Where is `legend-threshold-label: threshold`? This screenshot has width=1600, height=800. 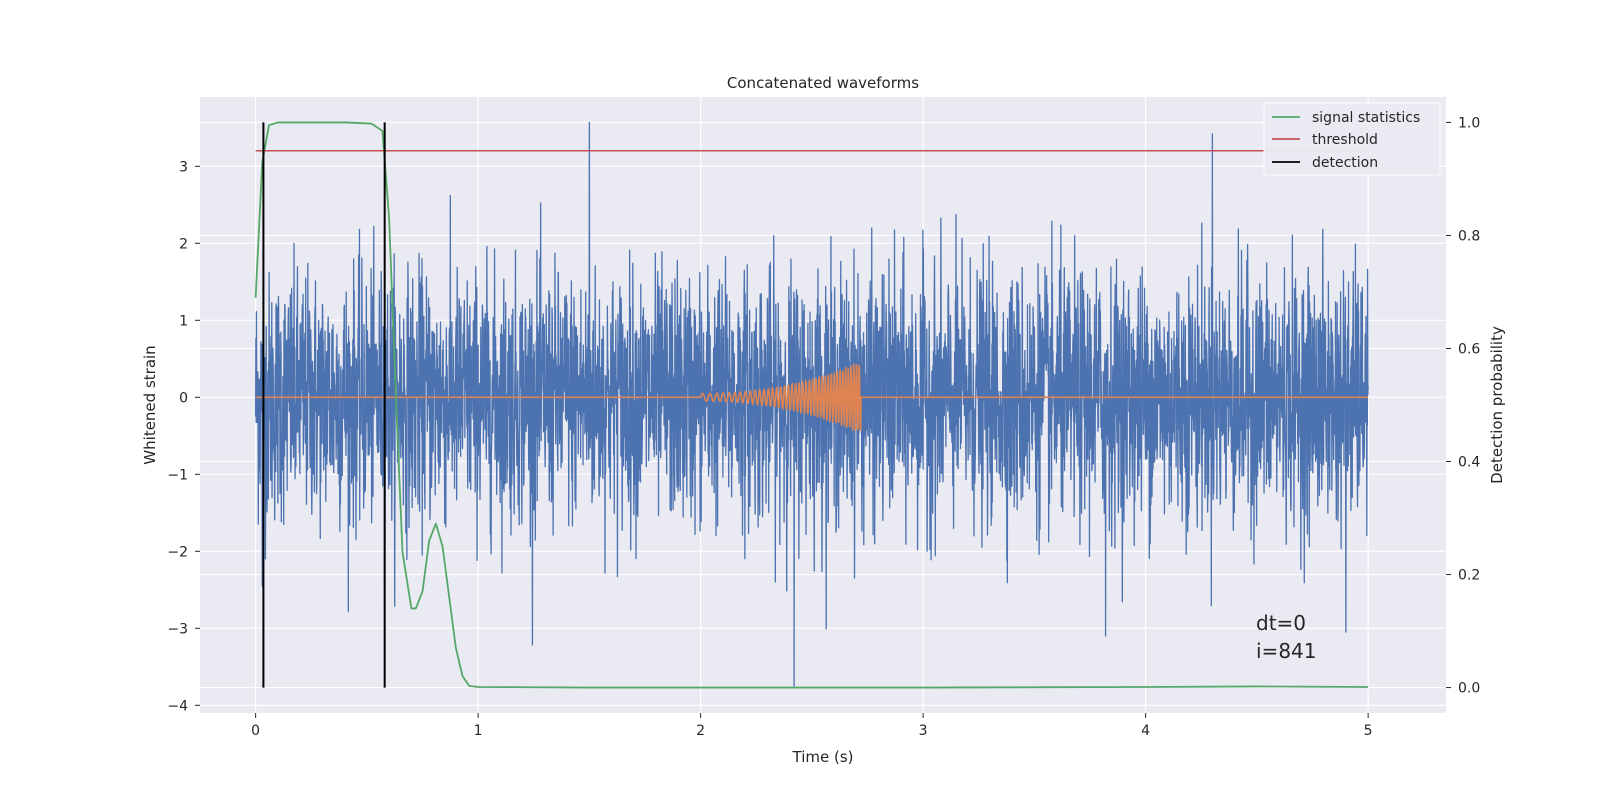 legend-threshold-label: threshold is located at coordinates (1345, 140).